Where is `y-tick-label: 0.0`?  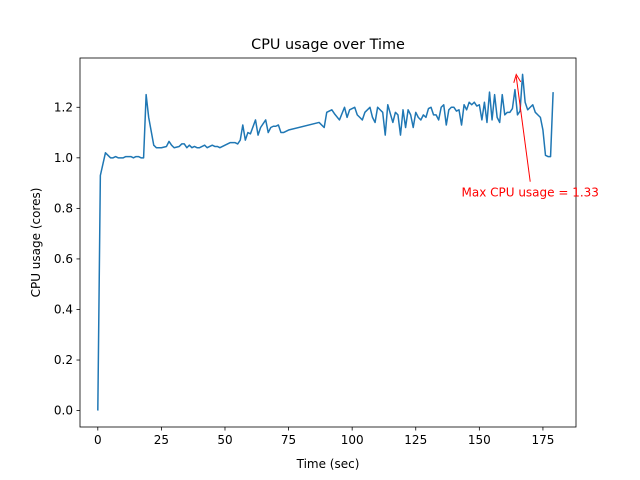 y-tick-label: 0.0 is located at coordinates (63, 411).